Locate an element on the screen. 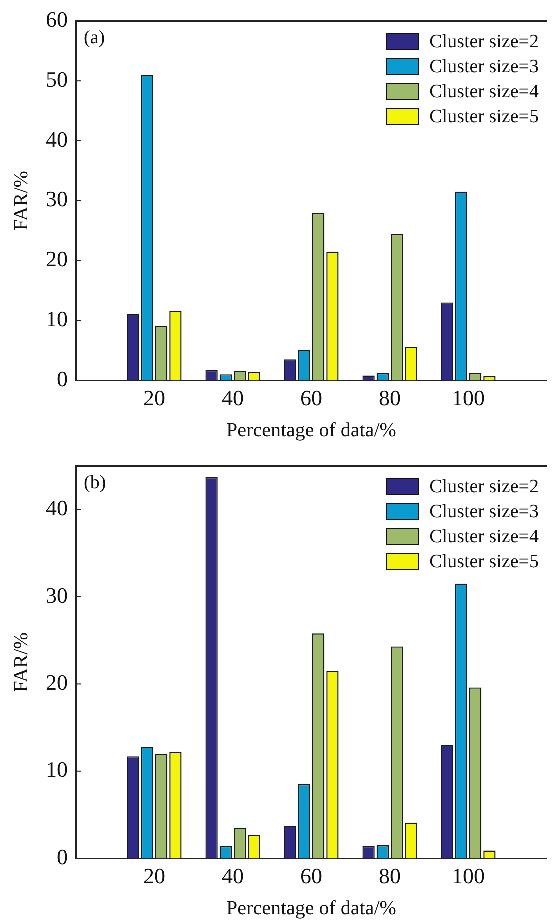 Image resolution: width=553 pixels, height=923 pixels. annotation: (b) is located at coordinates (95, 483).